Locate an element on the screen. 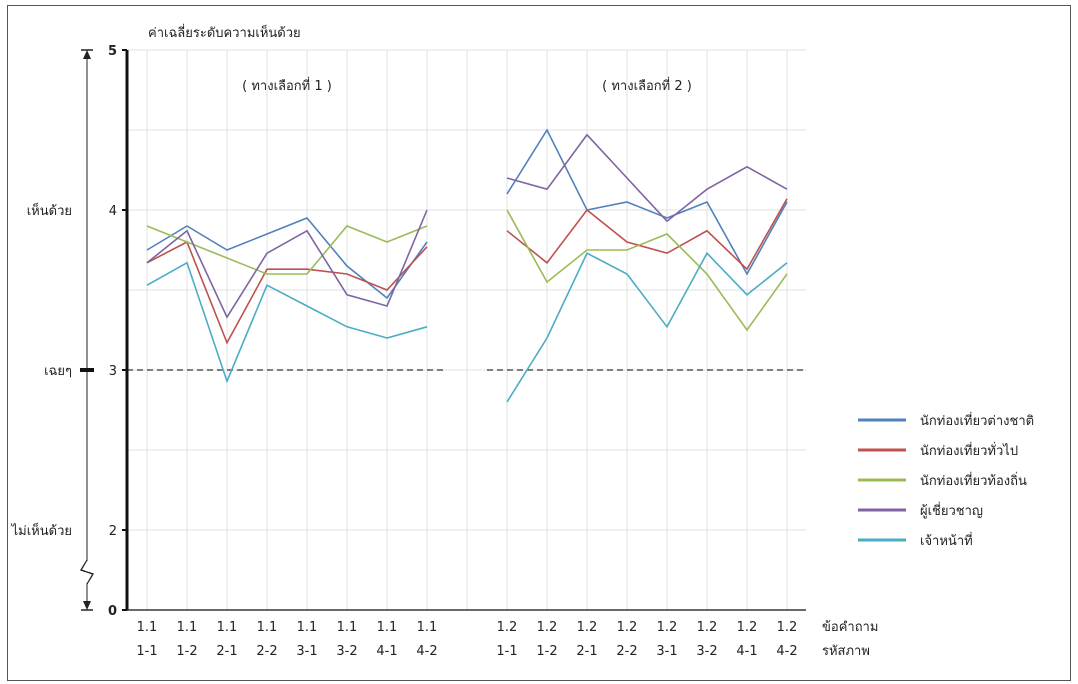 The width and height of the screenshot is (1078, 684). legend-label: นักท่องเที่ยวต่างชาติ is located at coordinates (977, 420).